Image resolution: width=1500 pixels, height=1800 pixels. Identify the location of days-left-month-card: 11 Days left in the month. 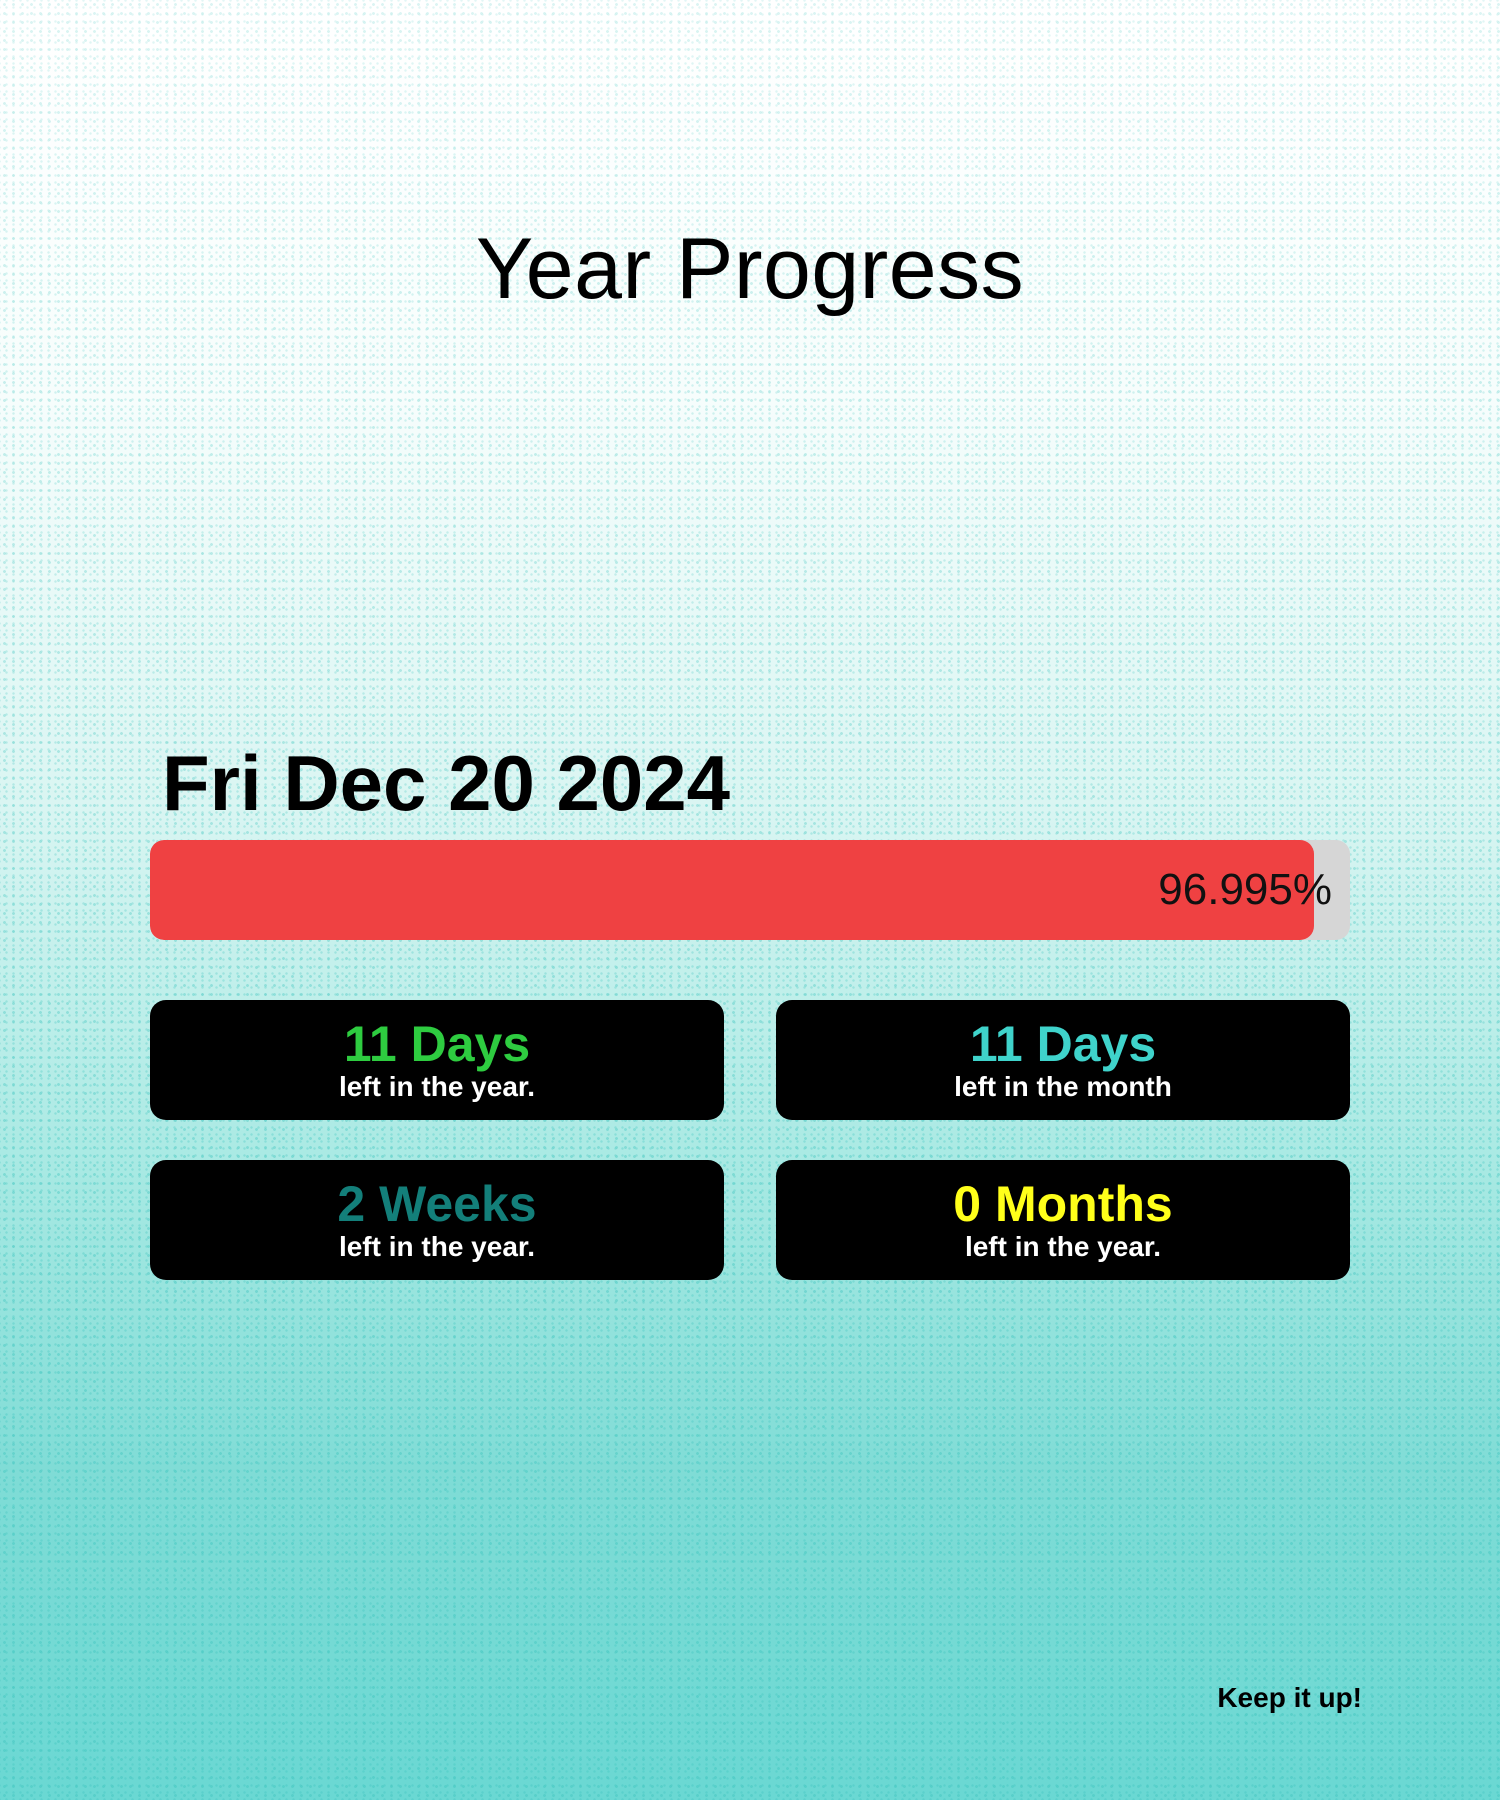
(1063, 1060).